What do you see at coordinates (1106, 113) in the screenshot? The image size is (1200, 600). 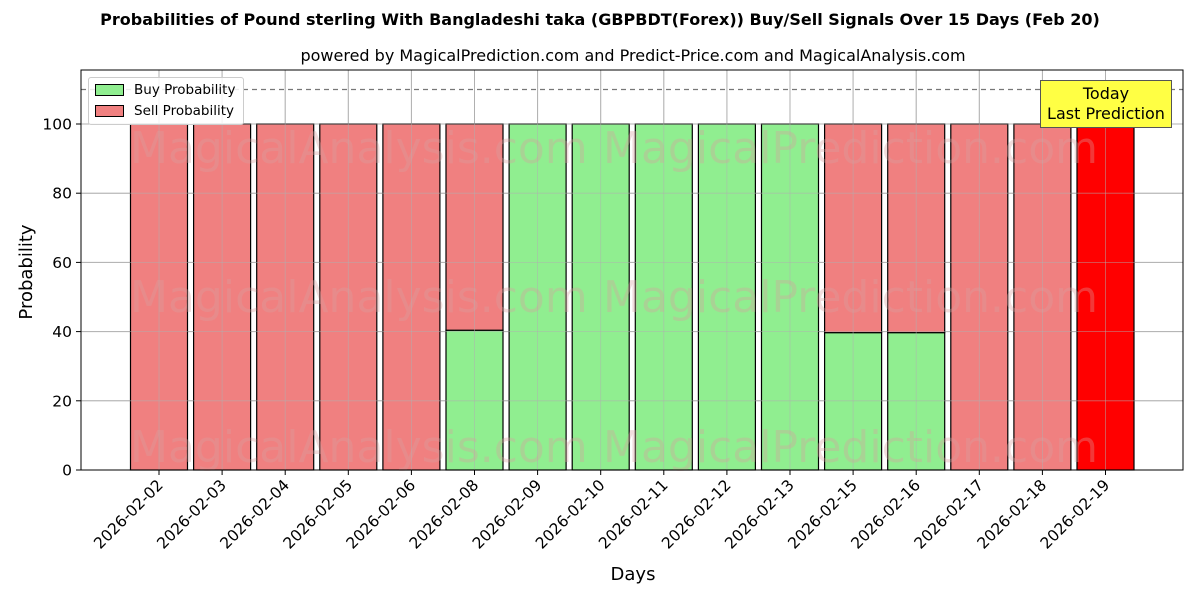 I see `annotation-line-2: Last Prediction` at bounding box center [1106, 113].